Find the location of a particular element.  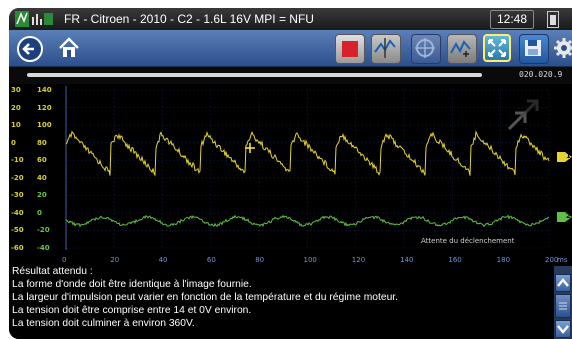

y-axis-label-ch2: 80 is located at coordinates (42, 142).